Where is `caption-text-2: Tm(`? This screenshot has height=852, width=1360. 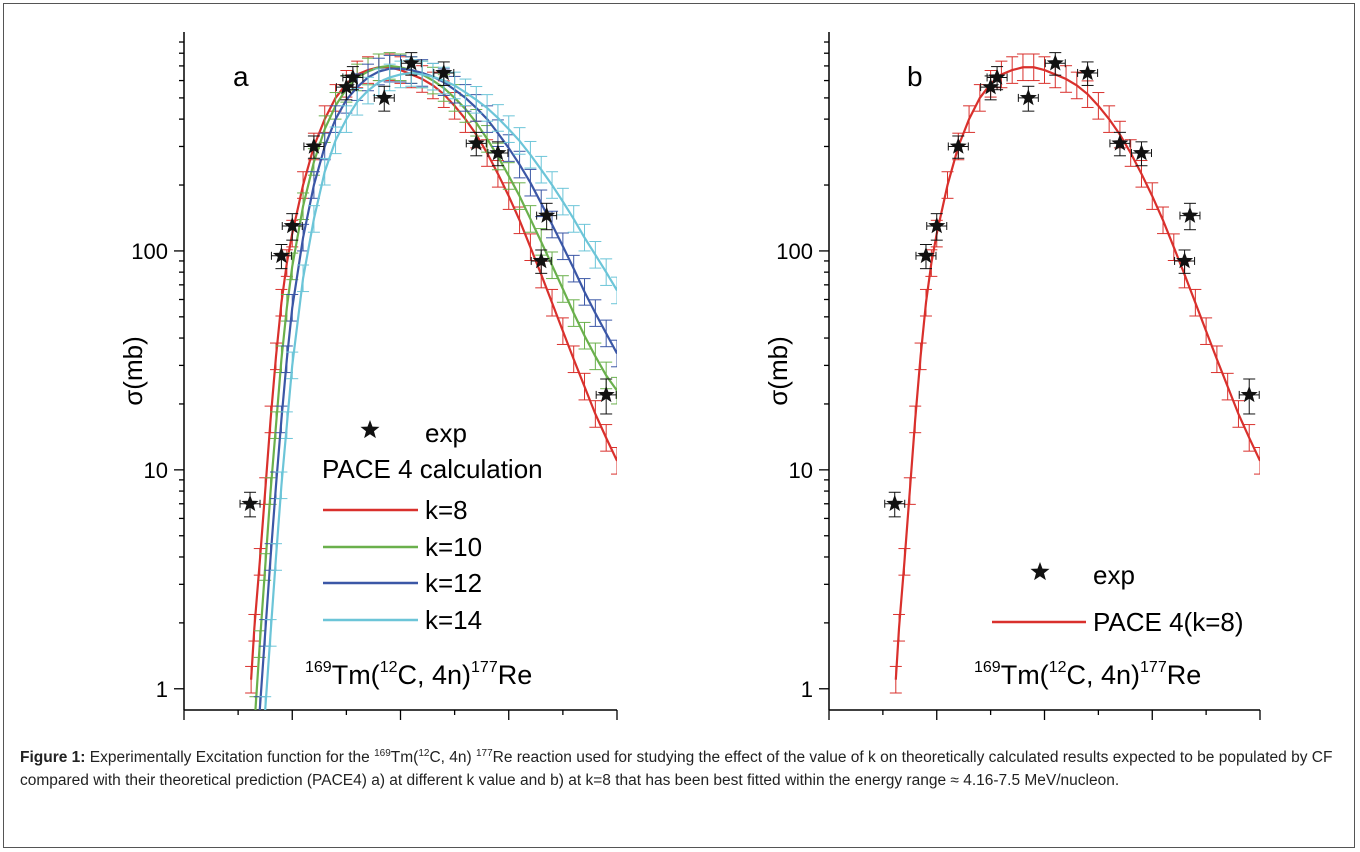 caption-text-2: Tm( is located at coordinates (404, 758).